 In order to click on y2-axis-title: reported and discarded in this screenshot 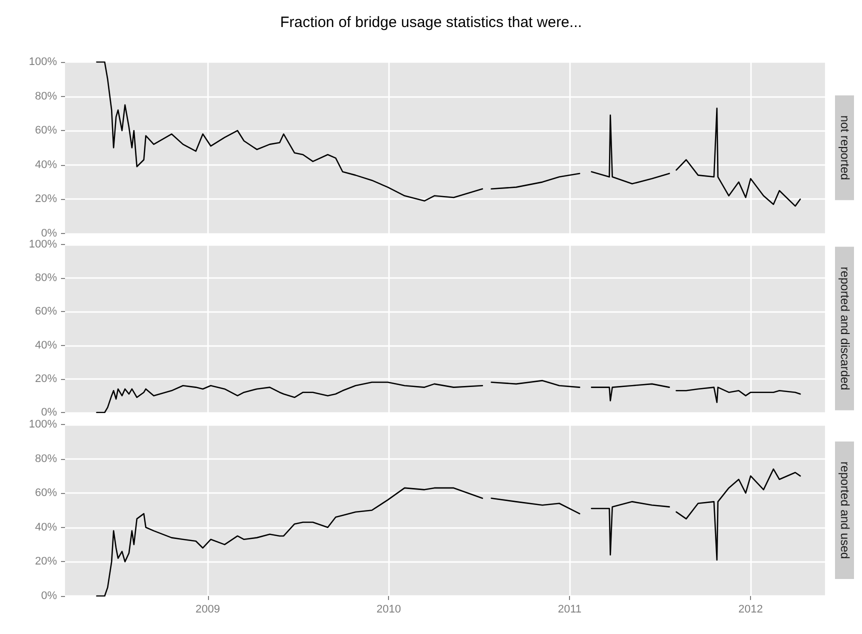, I will do `click(845, 329)`.